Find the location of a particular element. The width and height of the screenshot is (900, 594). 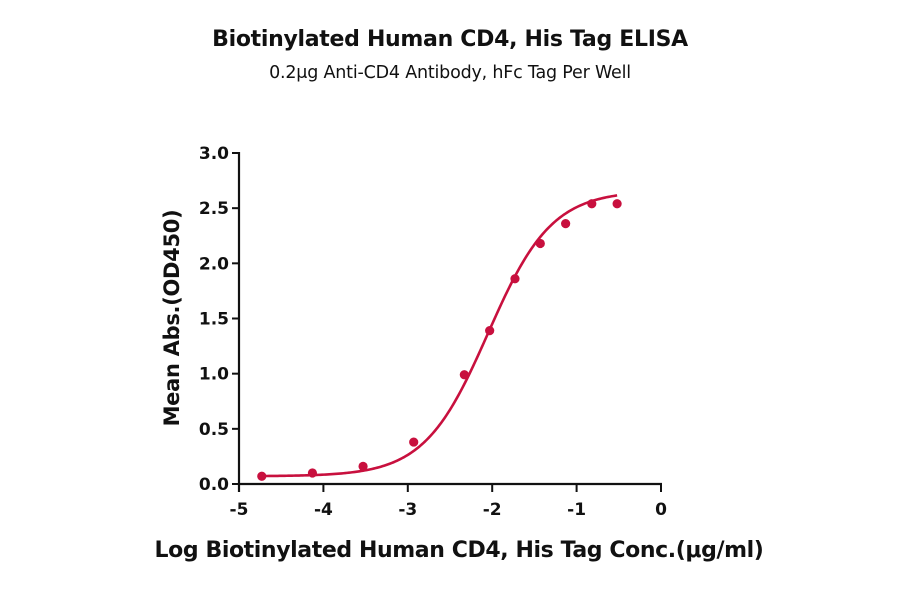

y-tick-label: 3.0 is located at coordinates (214, 154).